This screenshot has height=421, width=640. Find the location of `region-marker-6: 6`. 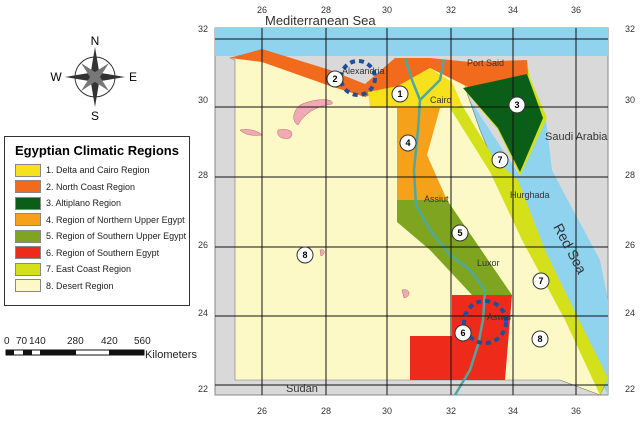

region-marker-6: 6 is located at coordinates (463, 333).